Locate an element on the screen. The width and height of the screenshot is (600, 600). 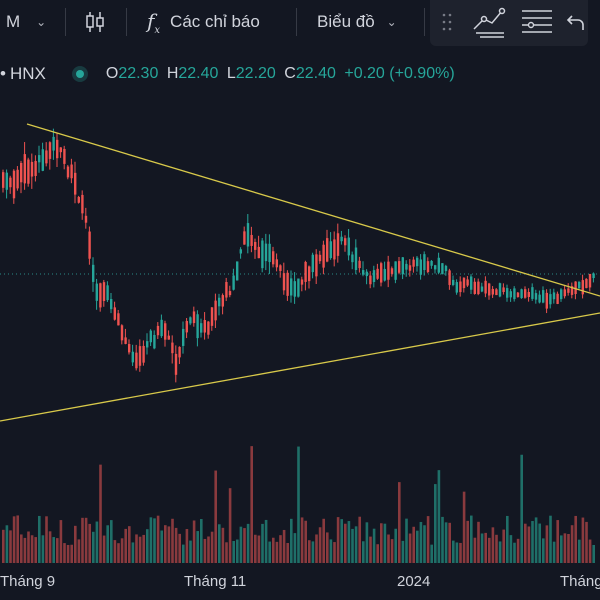
indicators-label: Các chỉ báo is located at coordinates (215, 21).